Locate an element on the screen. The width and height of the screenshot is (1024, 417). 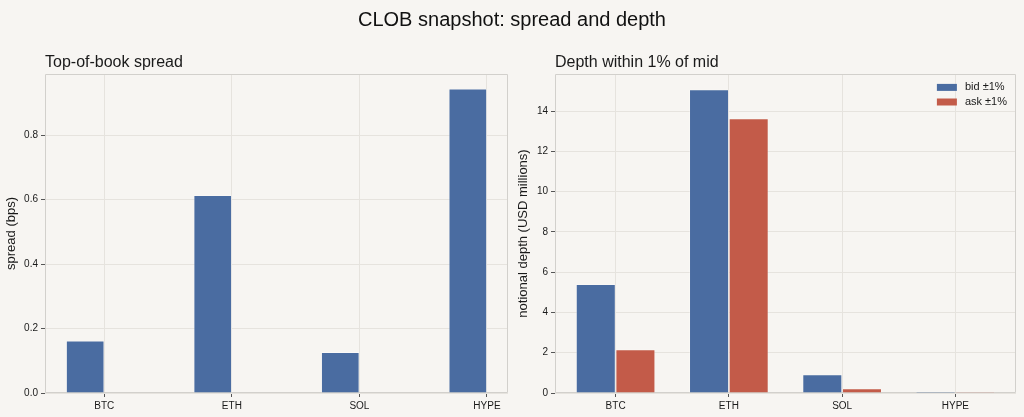
y-axis-title: spread (bps) is located at coordinates (11, 233).